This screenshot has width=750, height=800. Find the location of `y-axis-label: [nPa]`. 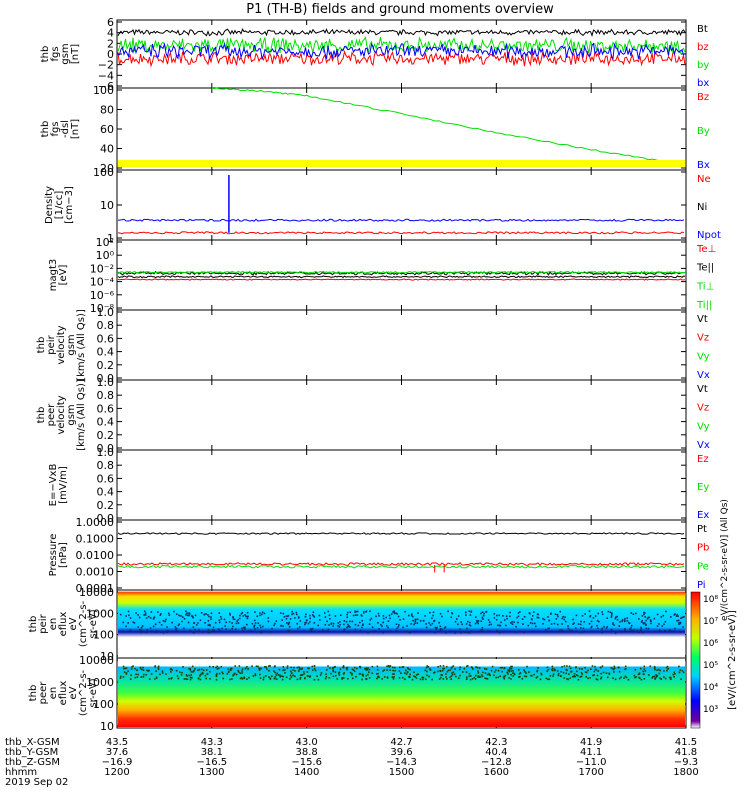

y-axis-label: [nPa] is located at coordinates (63, 555).